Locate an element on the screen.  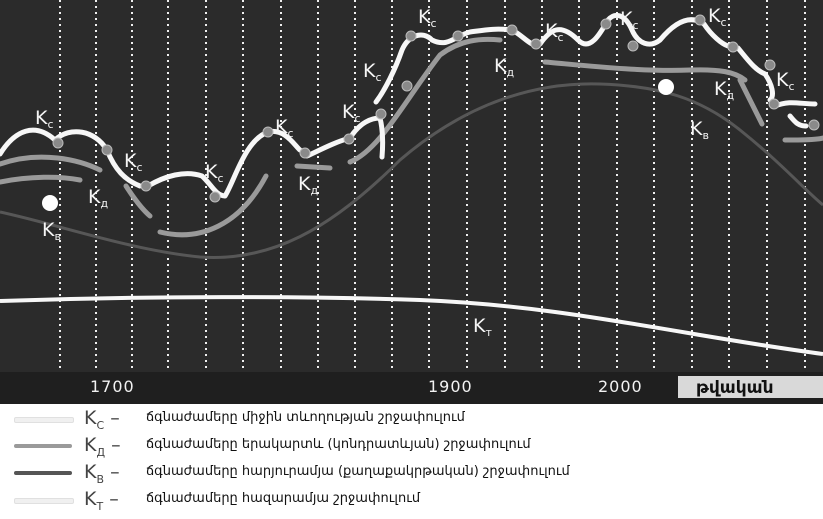
legend-text: ճգնաժամերը միջին տևողության շրջափուլում is located at coordinates (305, 417).